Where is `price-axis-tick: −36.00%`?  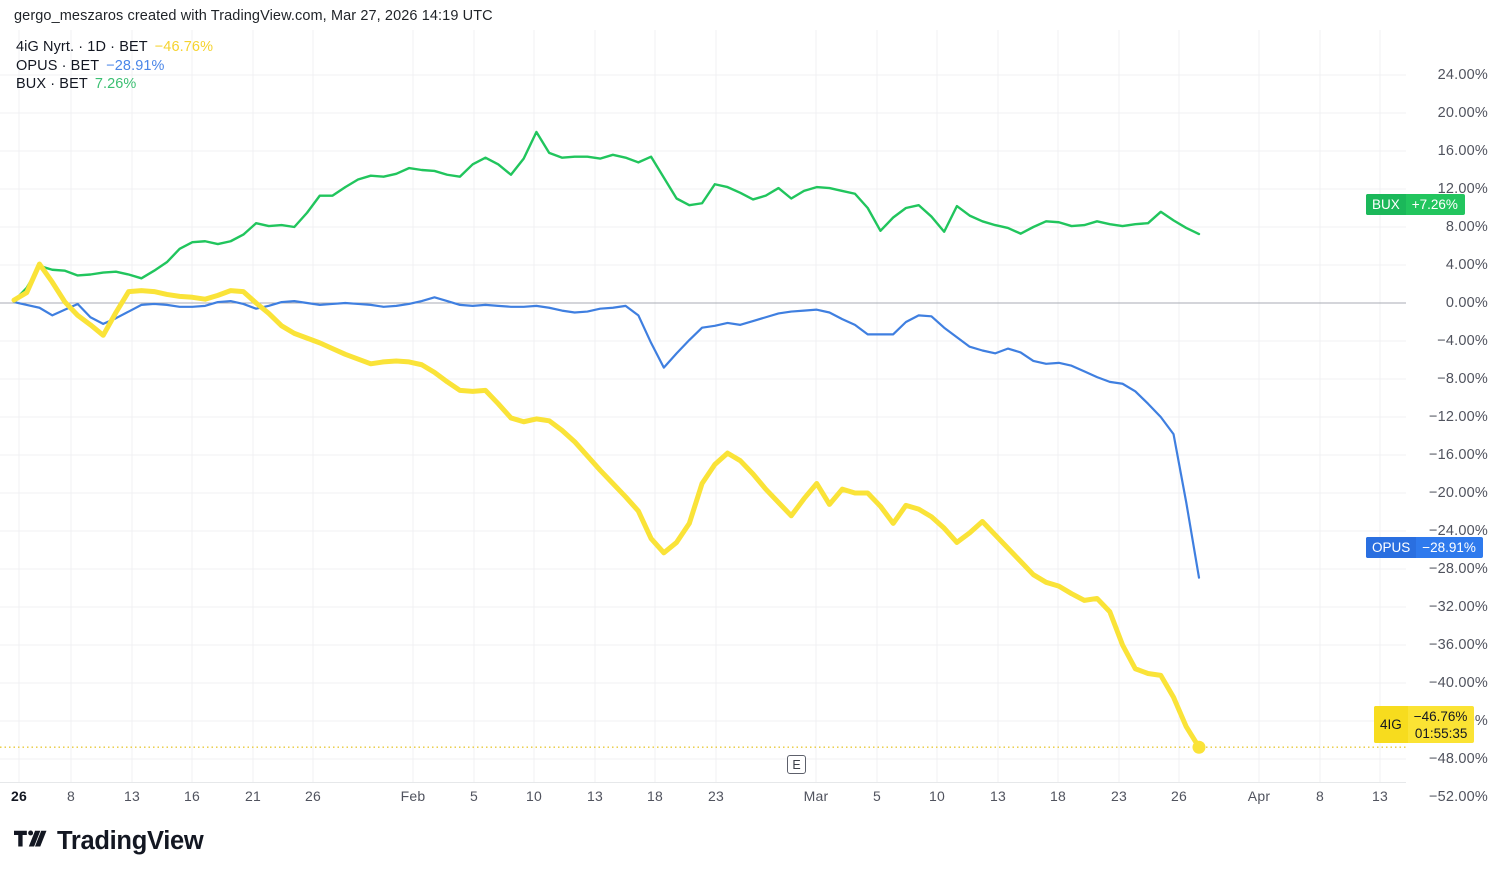 price-axis-tick: −36.00% is located at coordinates (1458, 645).